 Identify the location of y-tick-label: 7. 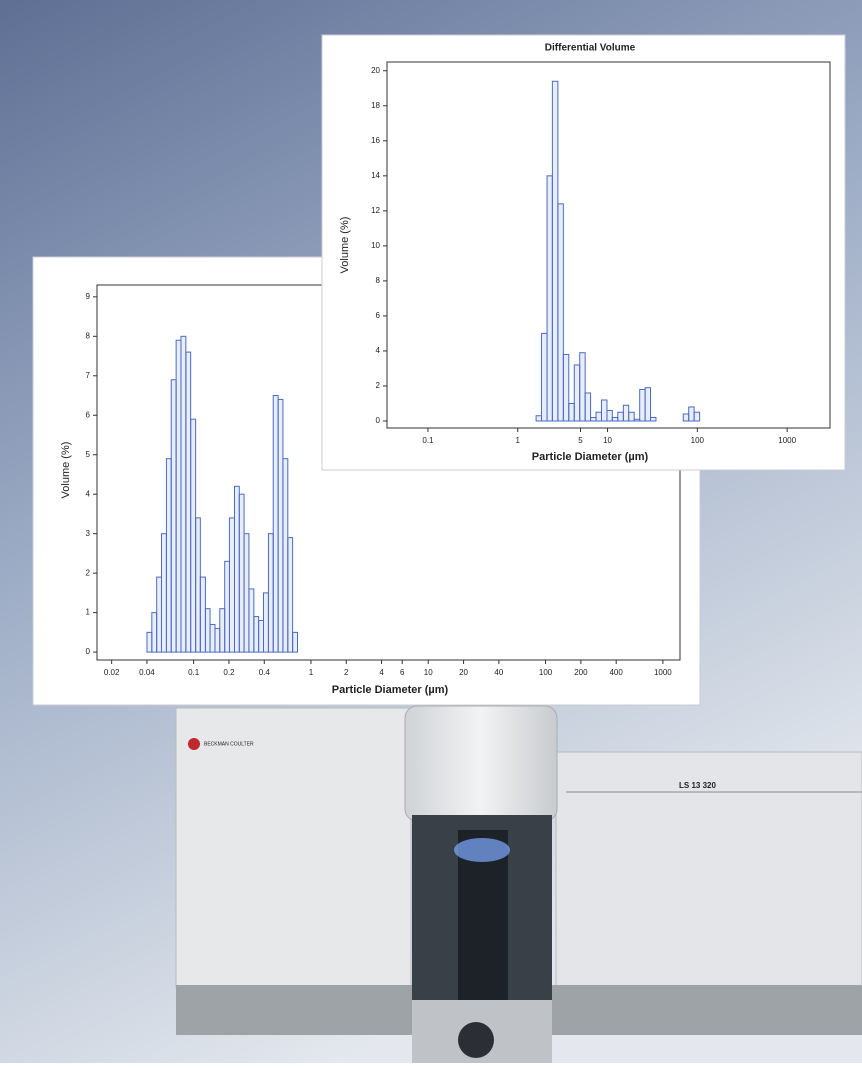
(88, 375).